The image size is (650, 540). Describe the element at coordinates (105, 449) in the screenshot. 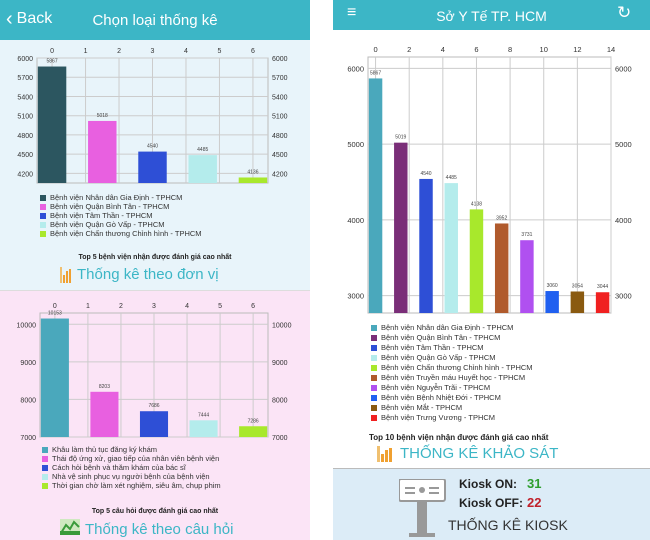

I see `legend-label: Khâu làm thủ tục đăng ký khám` at that location.